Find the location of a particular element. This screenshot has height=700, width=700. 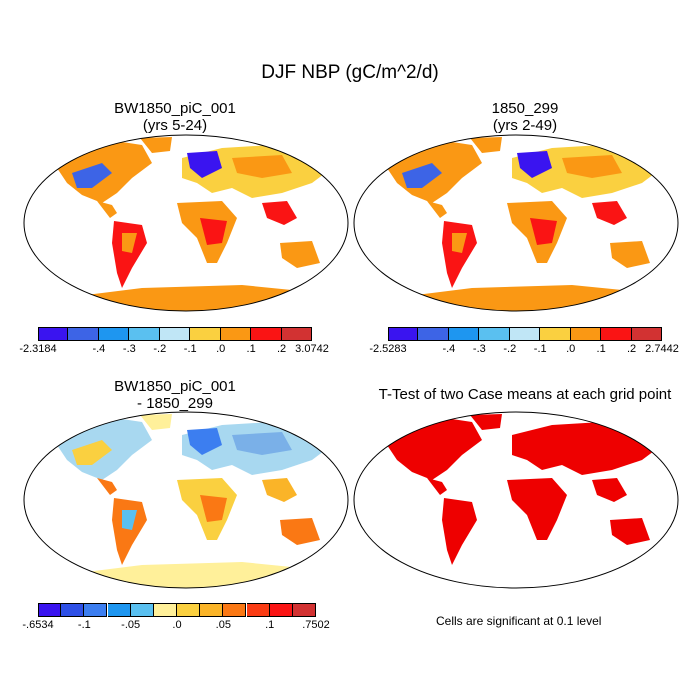

significance-note: Cells are significant at 0.1 level is located at coordinates (519, 621).